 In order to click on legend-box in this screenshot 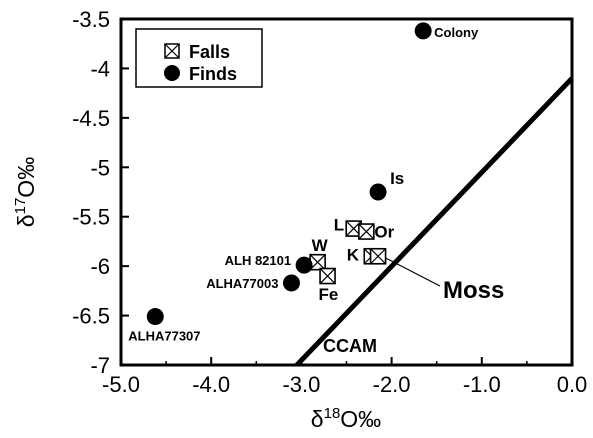, I will do `click(199, 58)`.